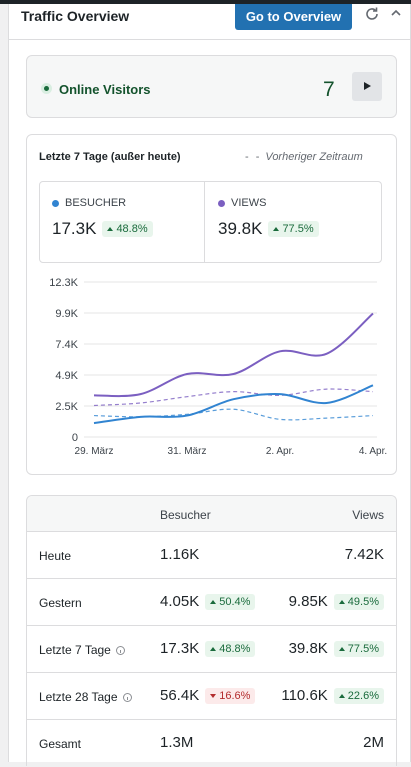 The width and height of the screenshot is (411, 767). What do you see at coordinates (221, 203) in the screenshot?
I see `views-legend-dot` at bounding box center [221, 203].